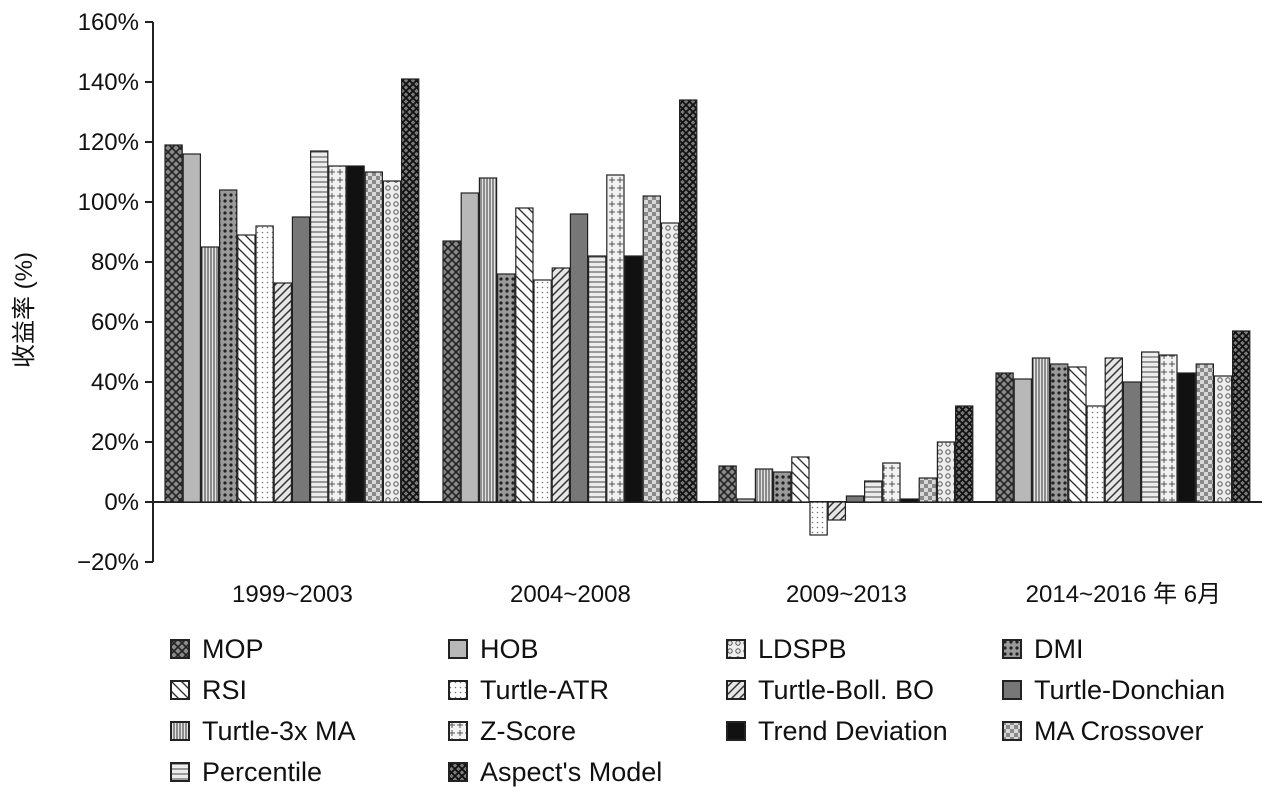 This screenshot has width=1274, height=797. Describe the element at coordinates (279, 730) in the screenshot. I see `legend-label: Turtle-3x MA` at that location.